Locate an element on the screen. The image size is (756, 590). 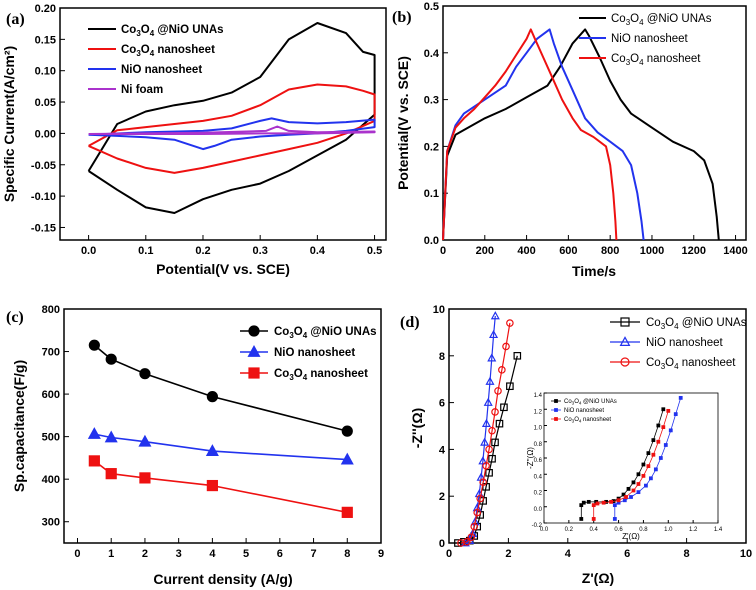
panel-a-ytick-label: -0.10 is located at coordinates (43, 197).